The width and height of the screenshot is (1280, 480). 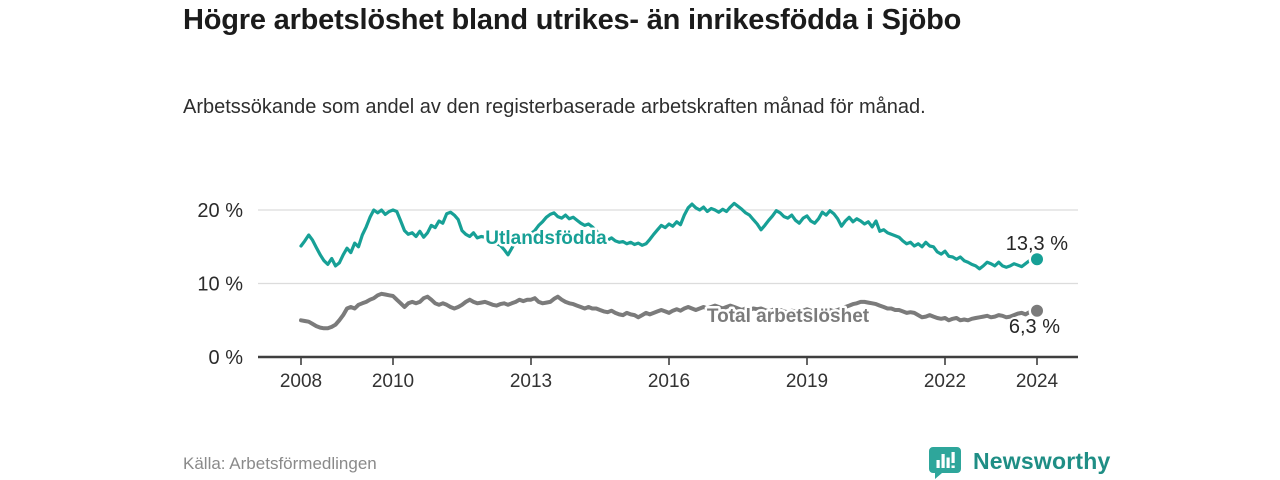 I want to click on newsworthy-brand: Newsworthy, so click(x=1019, y=461).